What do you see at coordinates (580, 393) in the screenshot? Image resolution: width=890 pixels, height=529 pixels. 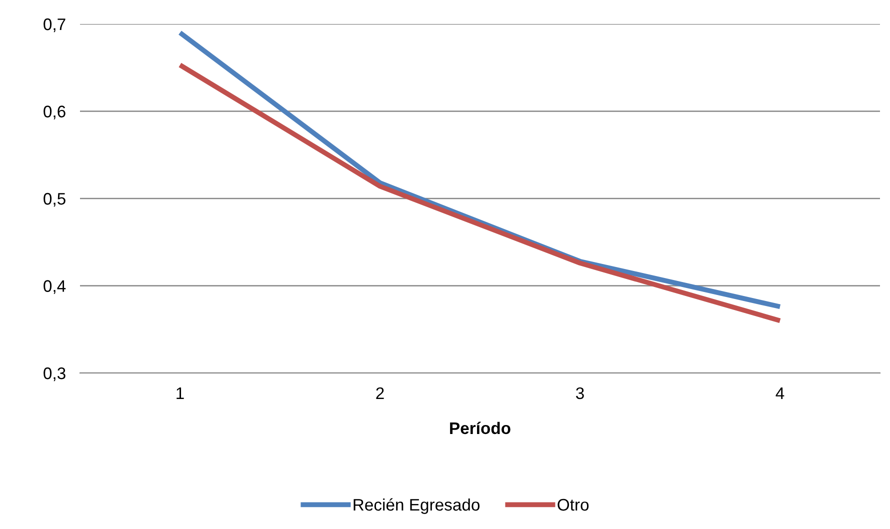 I see `x-tick-label: 3` at bounding box center [580, 393].